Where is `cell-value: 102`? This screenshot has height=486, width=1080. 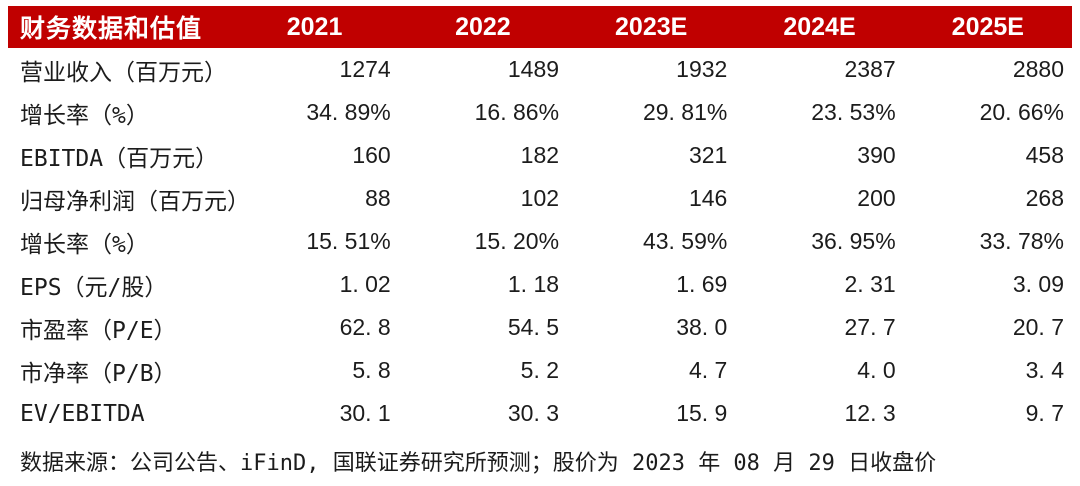
cell-value: 102 is located at coordinates (540, 198).